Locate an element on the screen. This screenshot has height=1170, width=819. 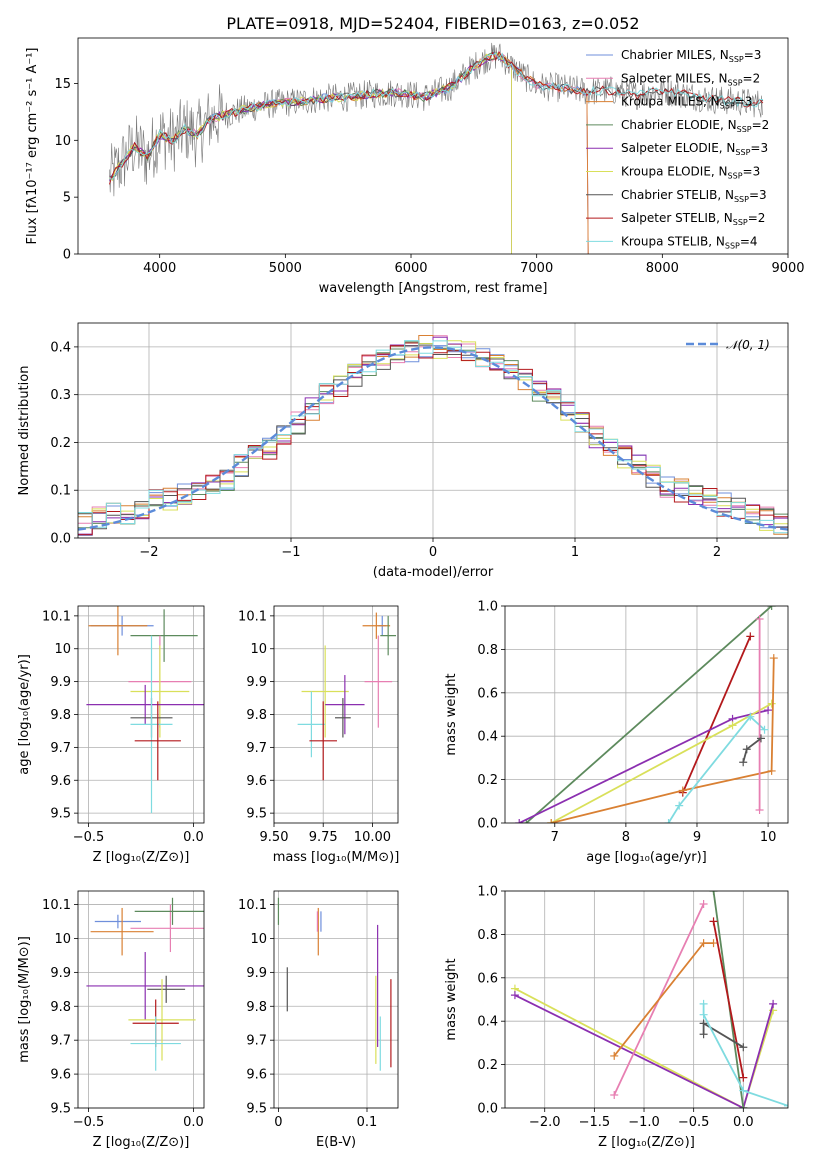
model-spectrum-chabrier-stelib is located at coordinates (436, 116).